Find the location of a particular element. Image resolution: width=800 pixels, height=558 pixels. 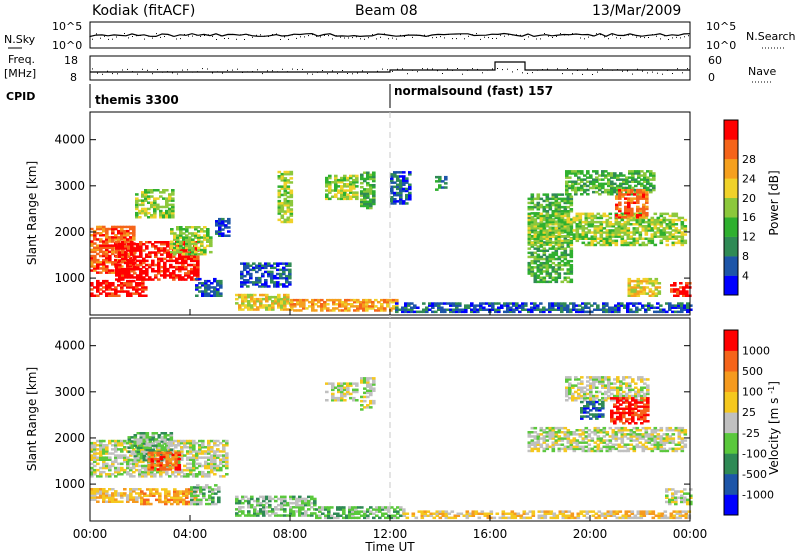

nave-tick-top: 60 is located at coordinates (715, 60).